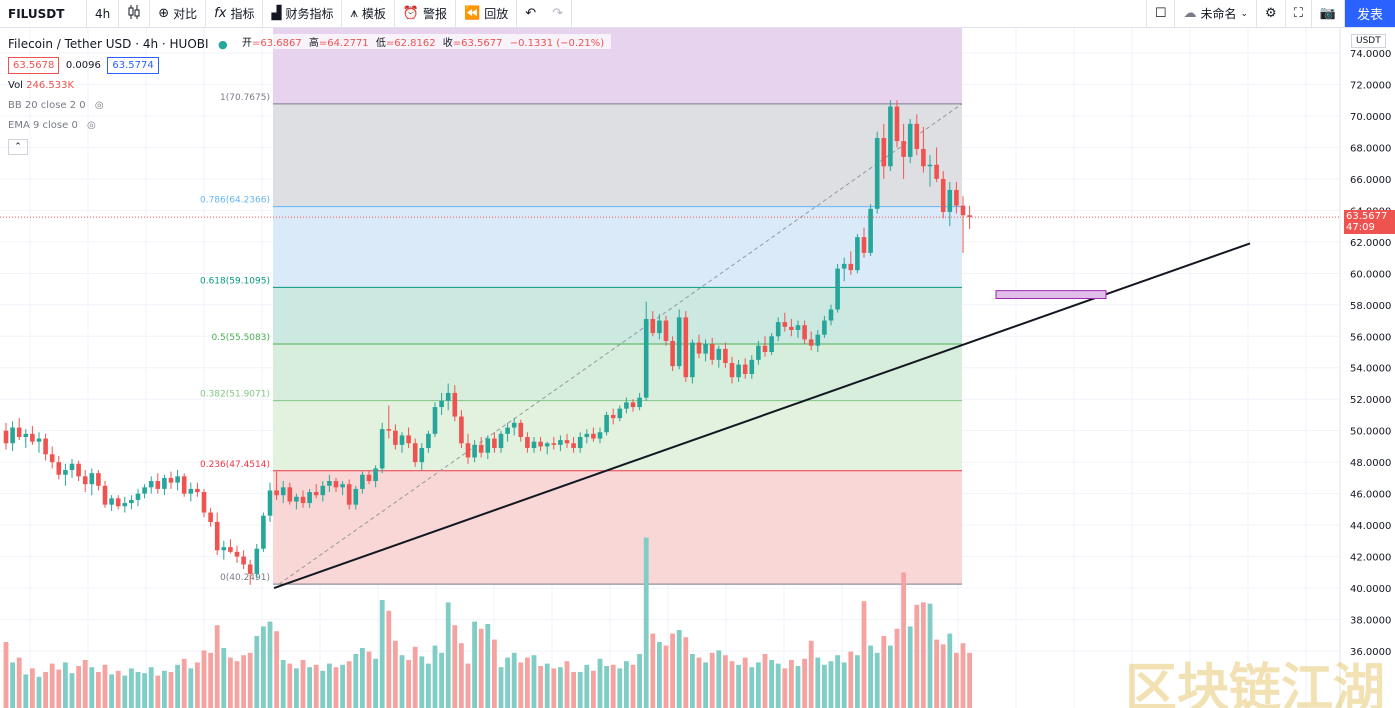 Image resolution: width=1395 pixels, height=708 pixels. I want to click on bid-price: 63.5678, so click(34, 65).